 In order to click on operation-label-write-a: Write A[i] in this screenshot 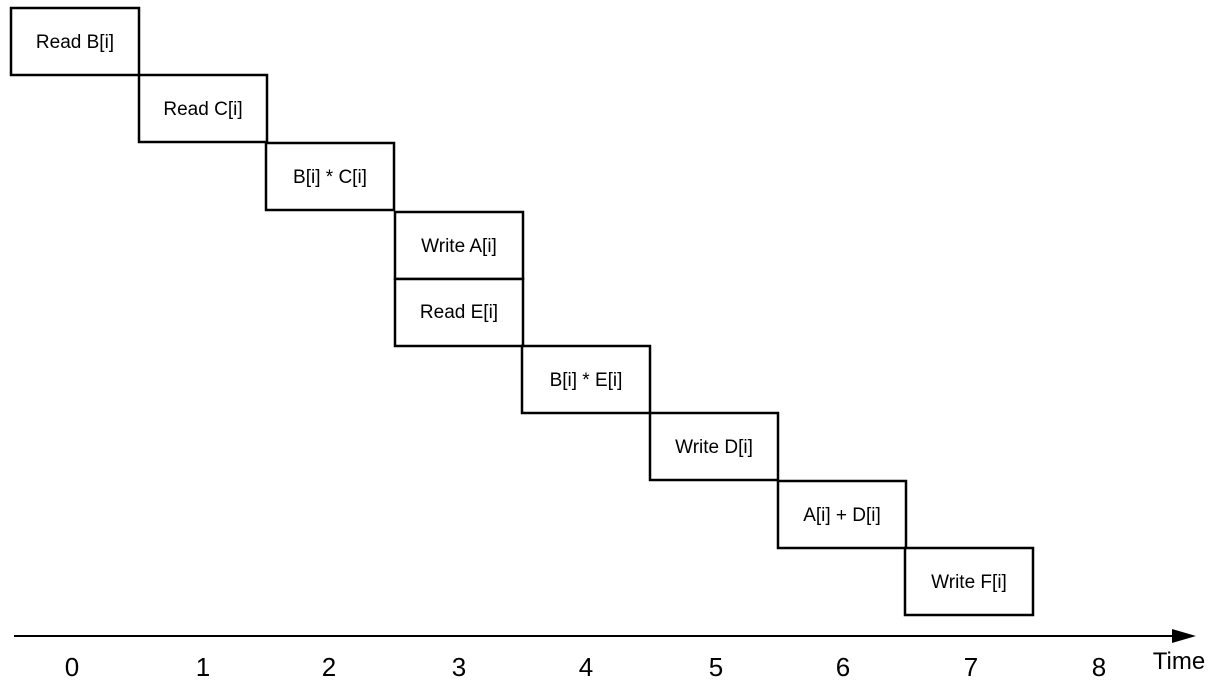, I will do `click(459, 246)`.